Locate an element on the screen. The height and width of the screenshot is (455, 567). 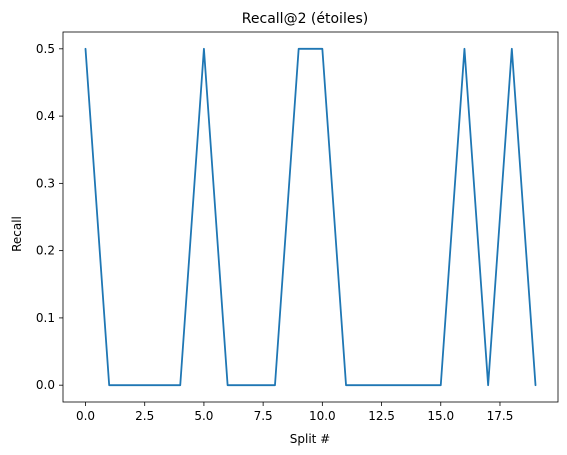
y-axis-label: Recall is located at coordinates (17, 234).